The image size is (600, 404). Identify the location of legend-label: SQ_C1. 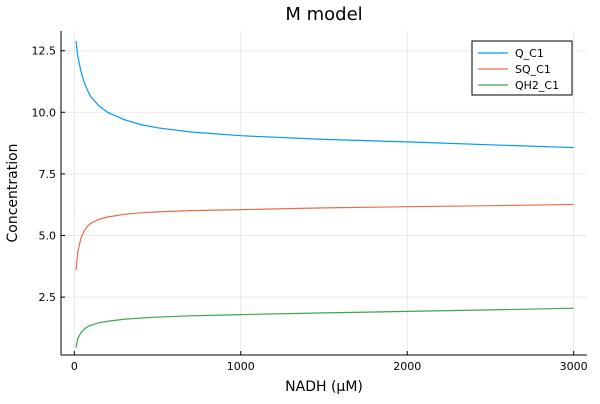
(533, 69).